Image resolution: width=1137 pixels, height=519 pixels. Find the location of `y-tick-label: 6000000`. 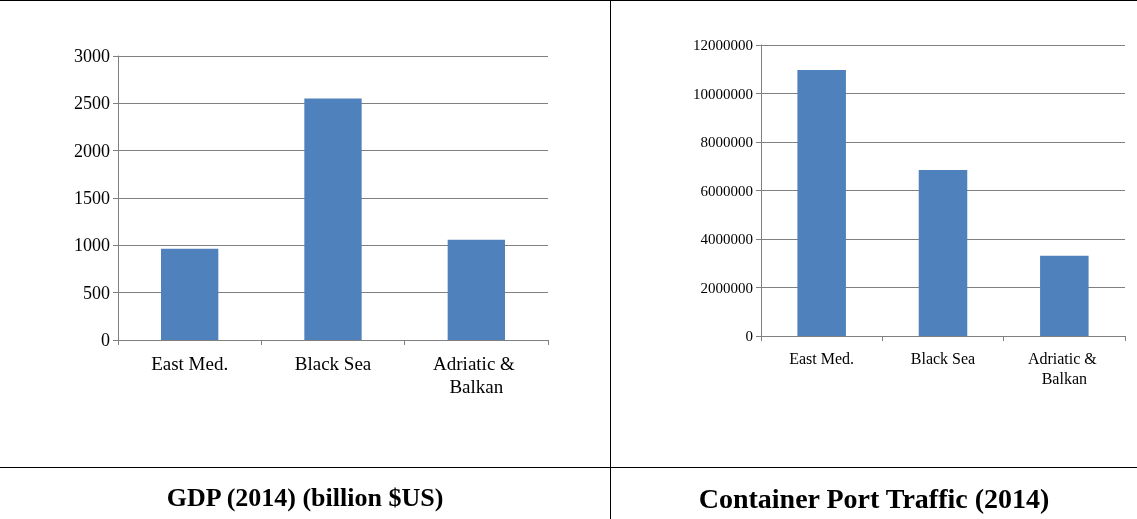

y-tick-label: 6000000 is located at coordinates (726, 190).